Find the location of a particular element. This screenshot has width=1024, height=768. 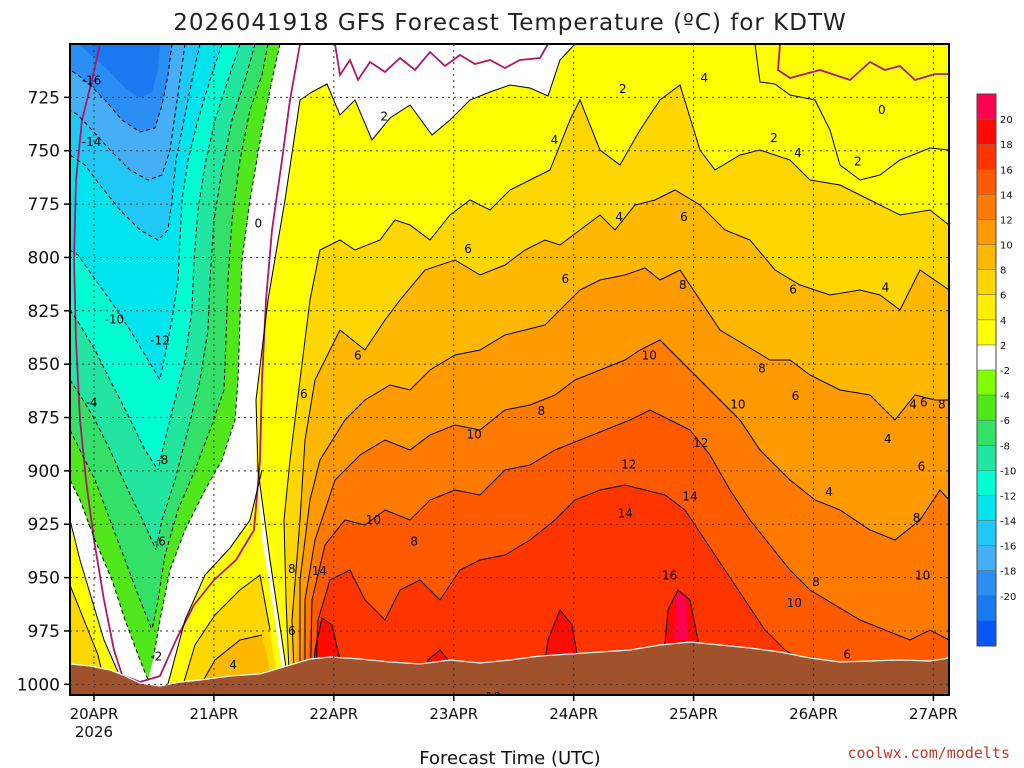

y-tick-label: 800 is located at coordinates (44, 258).